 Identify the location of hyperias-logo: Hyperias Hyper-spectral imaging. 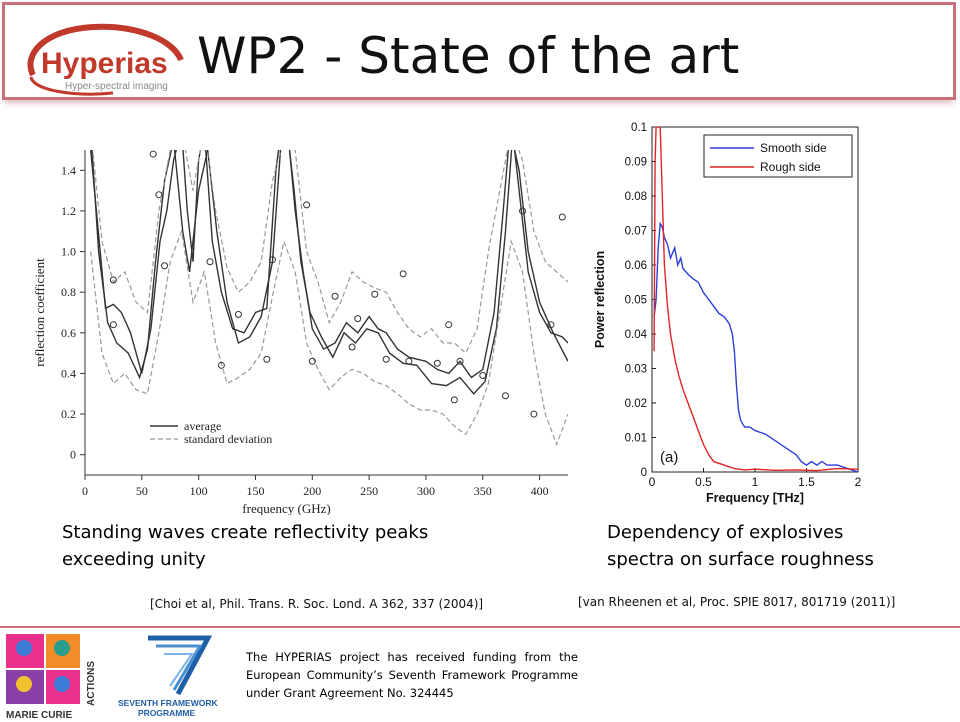
(105, 59).